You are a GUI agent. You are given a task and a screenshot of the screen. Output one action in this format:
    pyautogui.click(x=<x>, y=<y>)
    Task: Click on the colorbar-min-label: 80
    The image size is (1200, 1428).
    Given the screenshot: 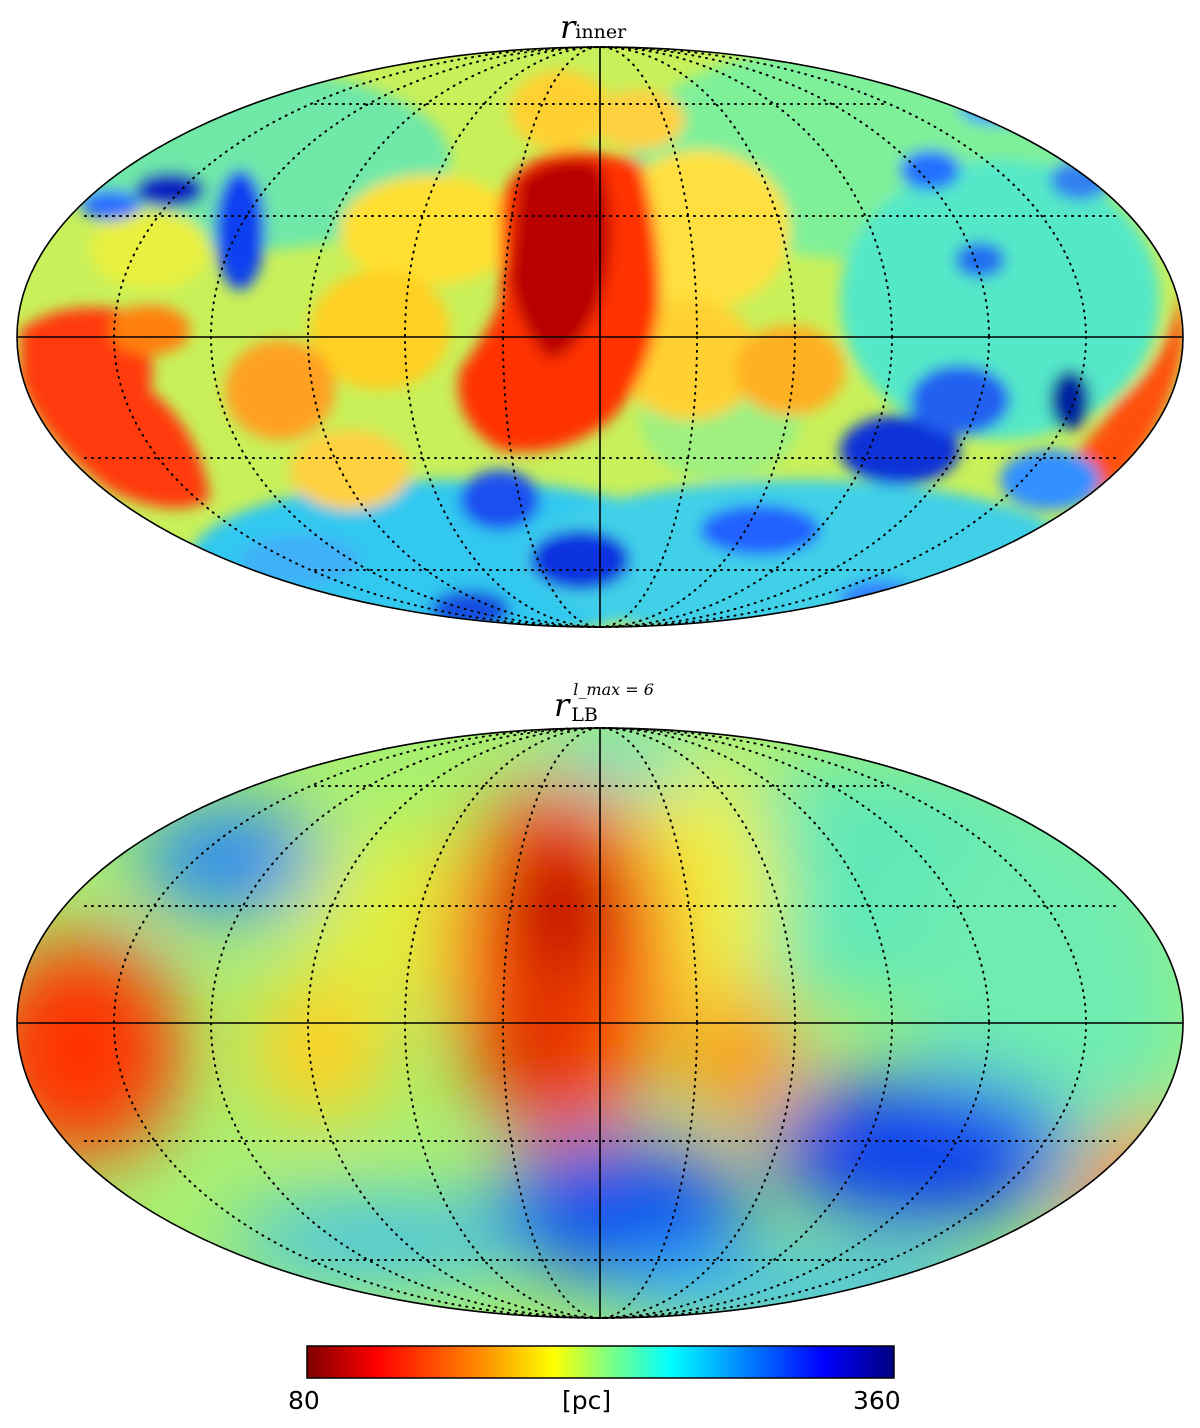 What is the action you would take?
    pyautogui.click(x=304, y=1400)
    